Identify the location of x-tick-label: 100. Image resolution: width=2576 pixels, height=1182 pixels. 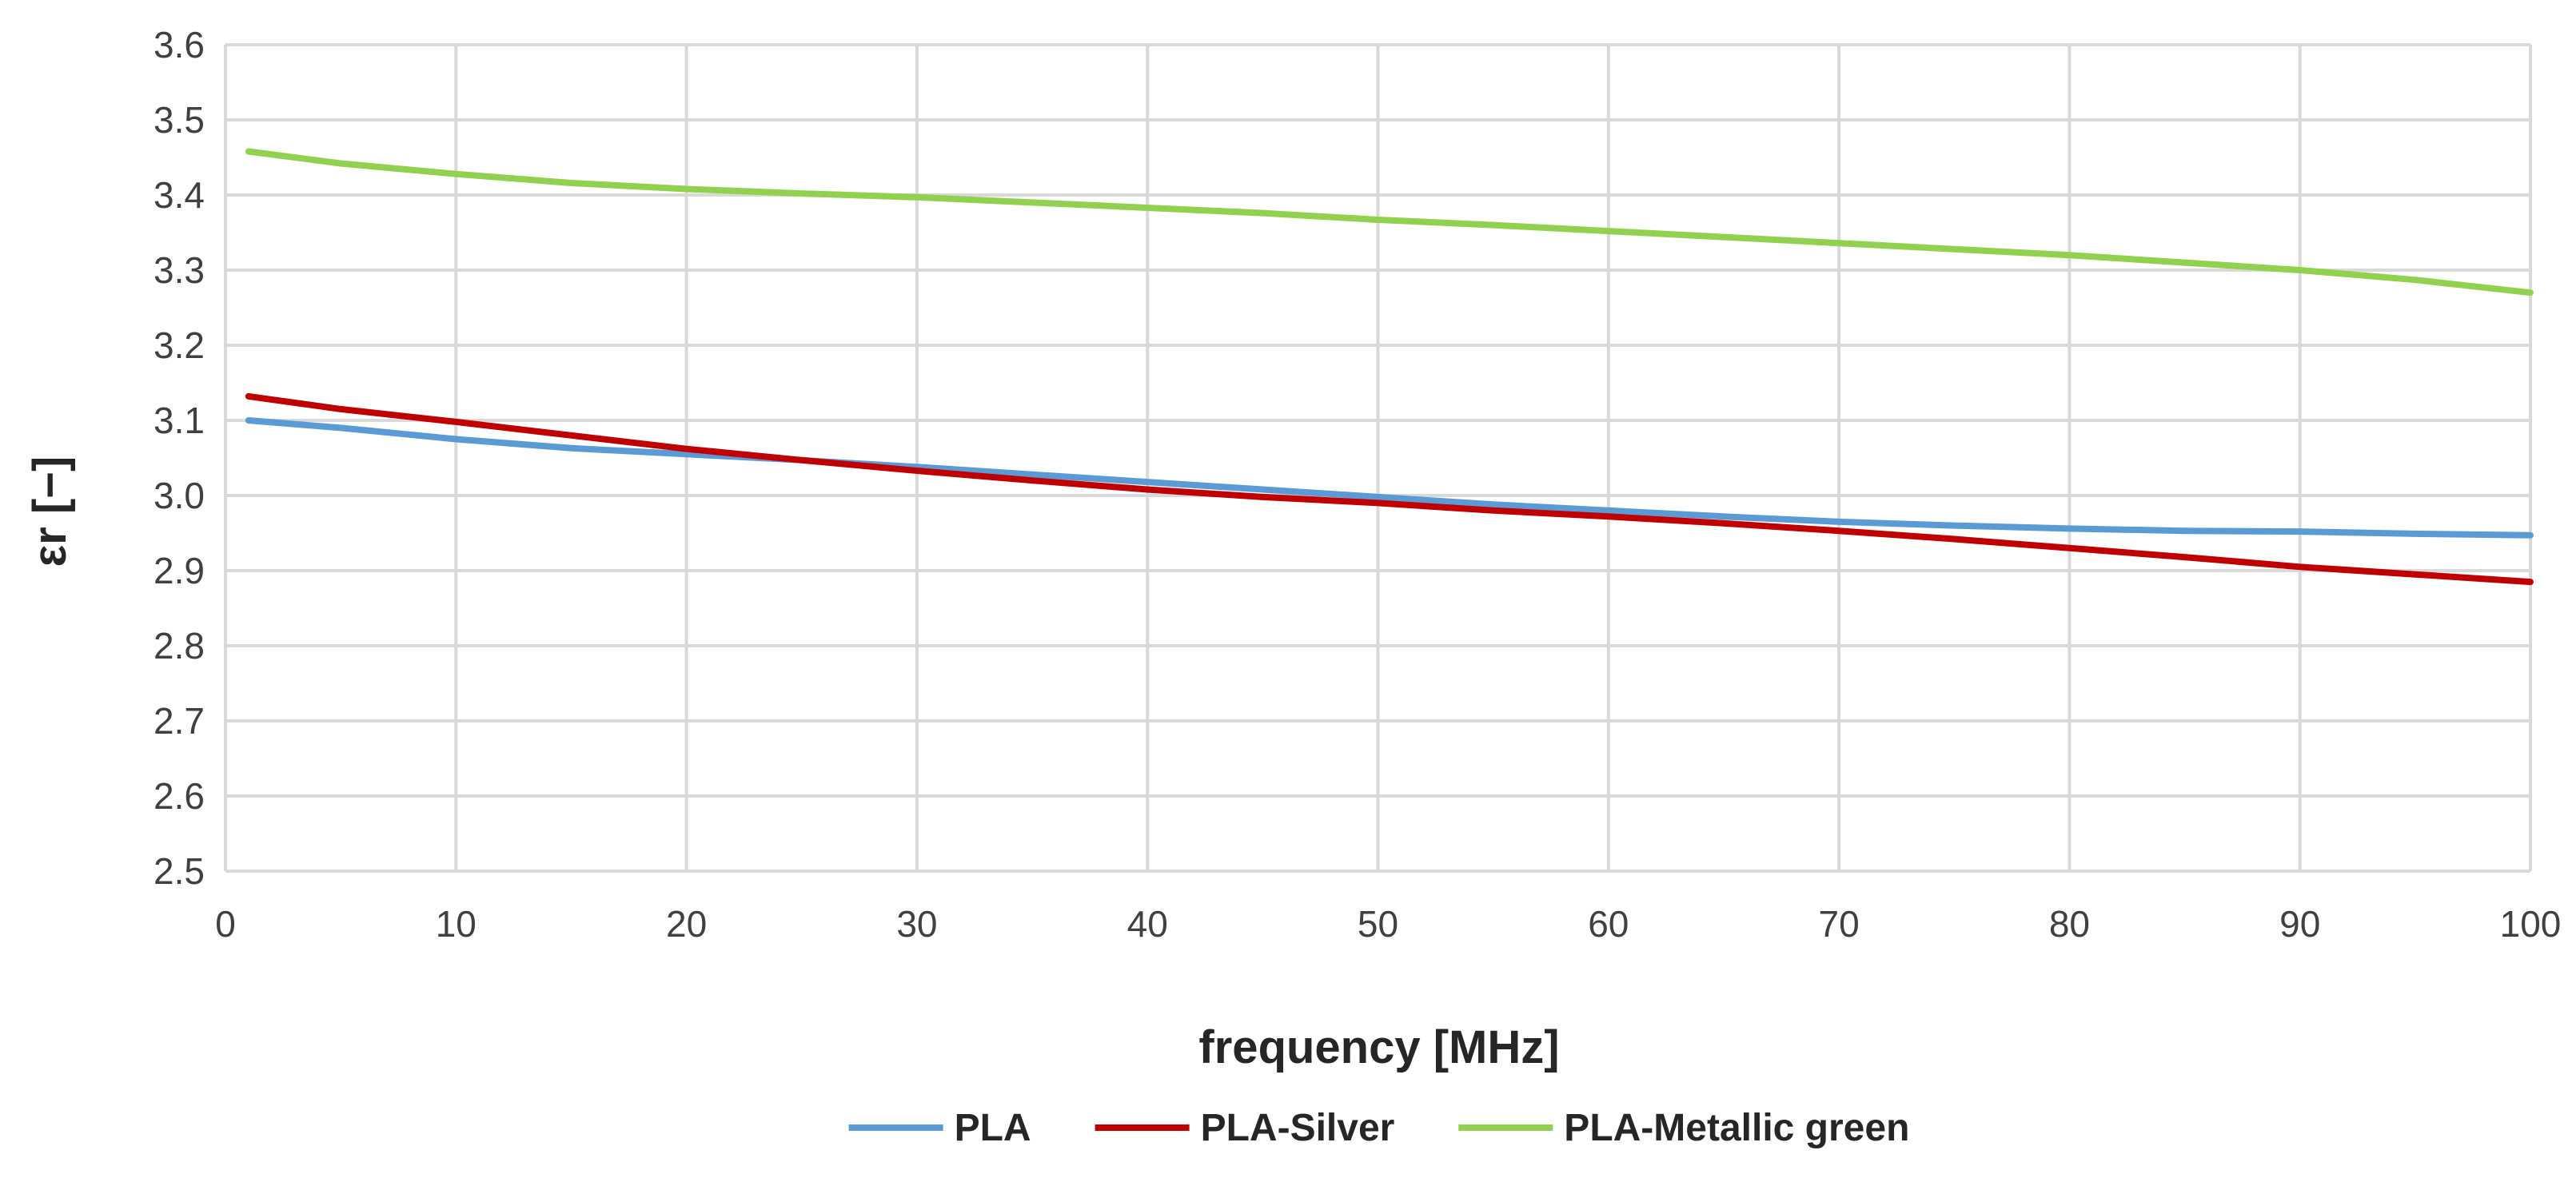
(2531, 924).